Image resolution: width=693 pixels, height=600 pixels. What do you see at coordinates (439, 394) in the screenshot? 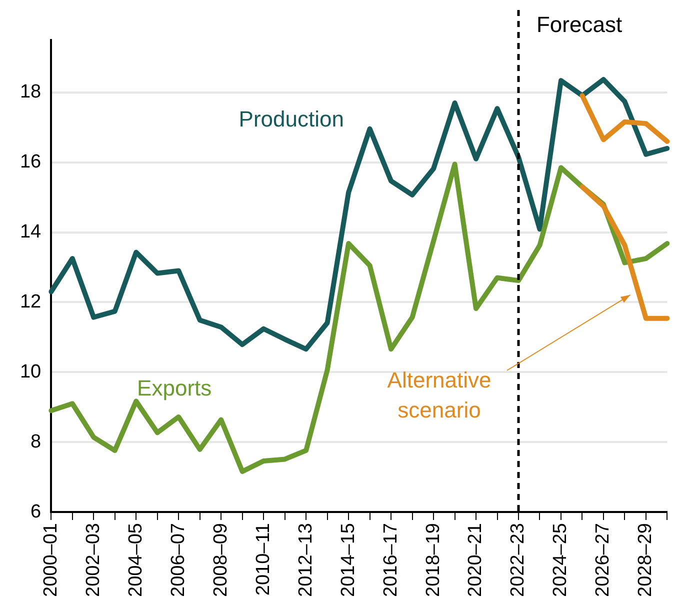
I see `annotation: Alternative scenario` at bounding box center [439, 394].